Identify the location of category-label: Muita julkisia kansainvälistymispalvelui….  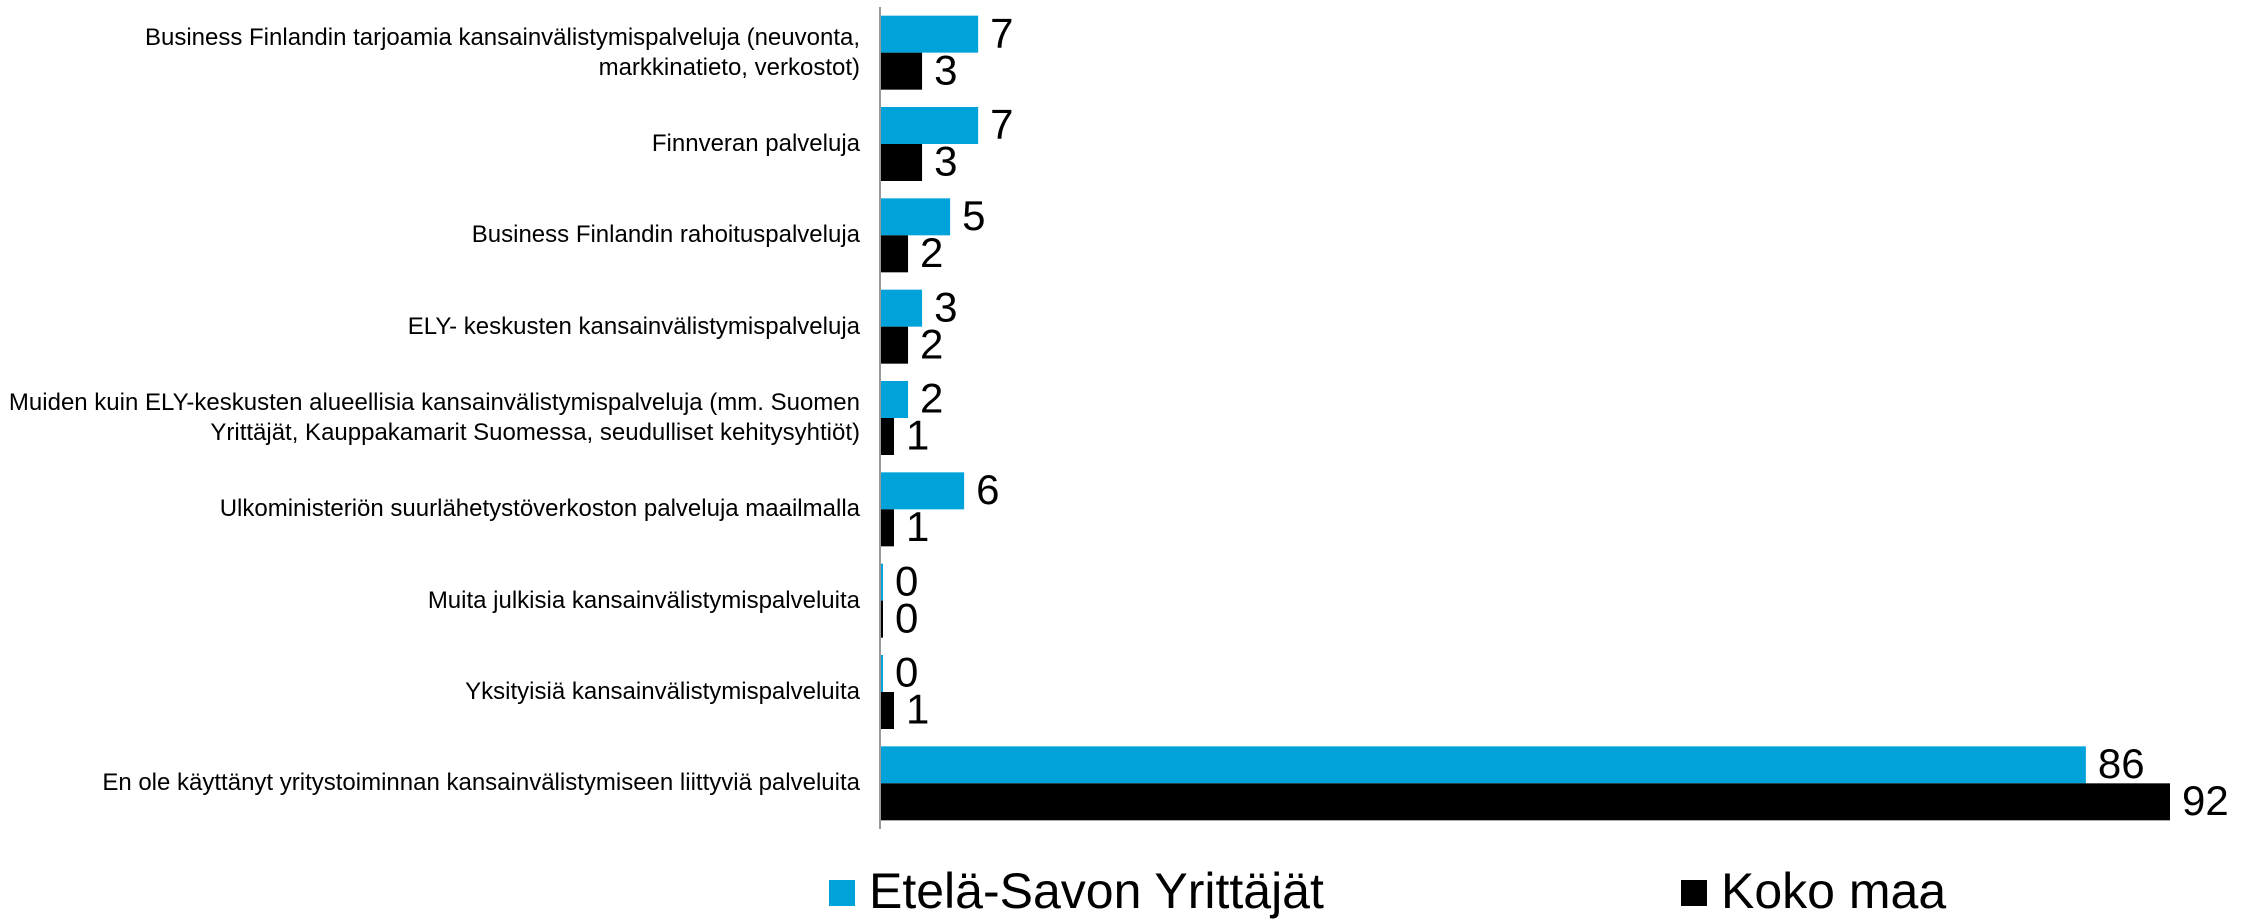
(643, 600).